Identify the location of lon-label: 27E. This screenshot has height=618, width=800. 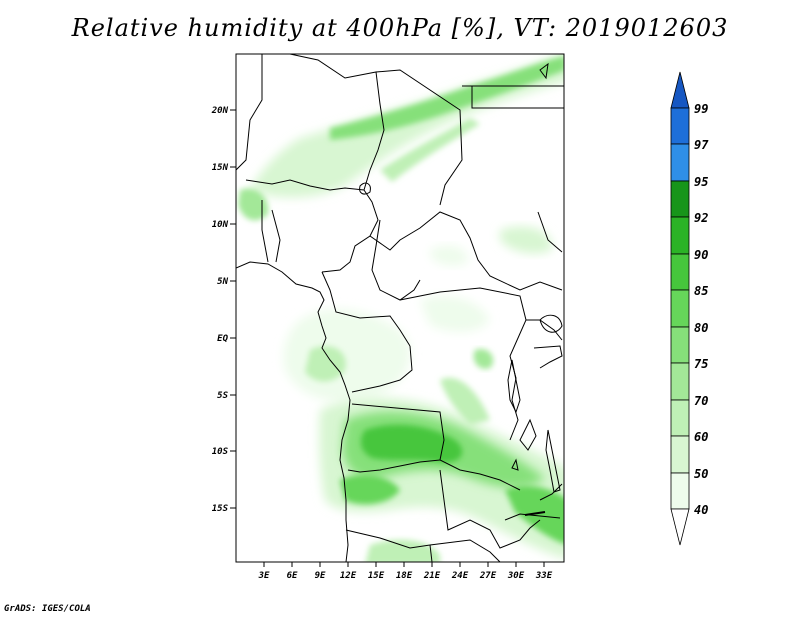
(488, 576).